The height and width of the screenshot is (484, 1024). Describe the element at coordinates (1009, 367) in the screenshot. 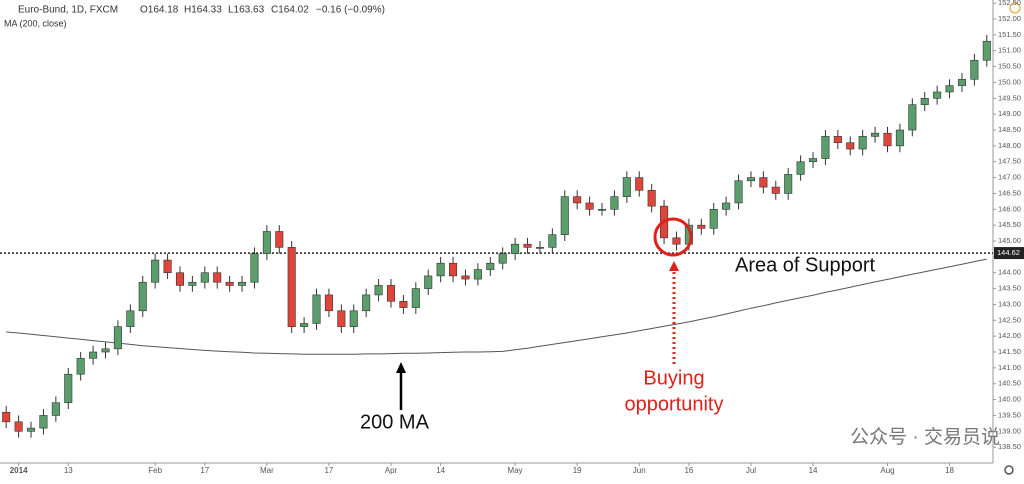

I see `y-tick-label: 141.00` at that location.